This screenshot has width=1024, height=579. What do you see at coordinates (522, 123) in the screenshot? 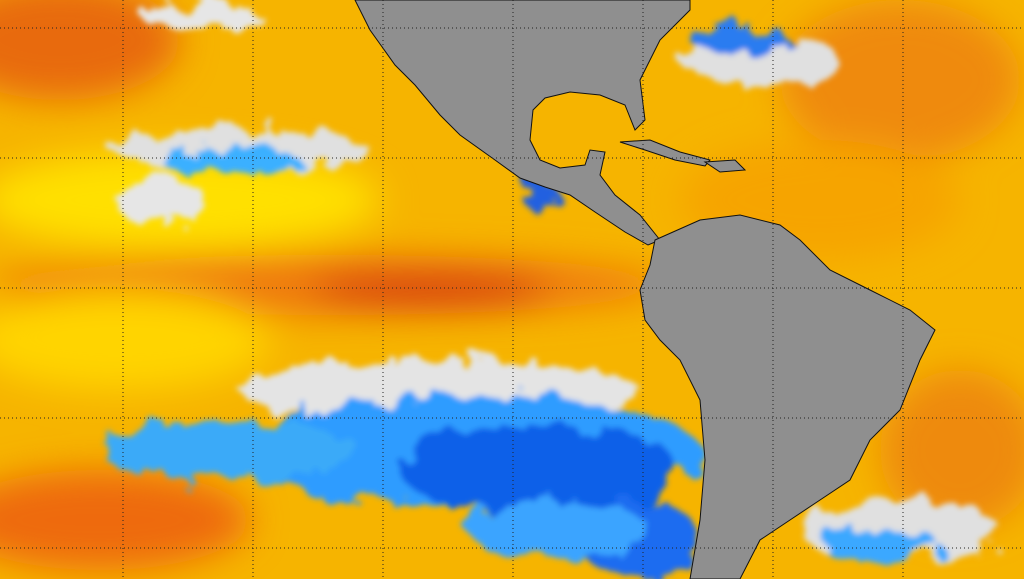
I see `north-central-america` at bounding box center [522, 123].